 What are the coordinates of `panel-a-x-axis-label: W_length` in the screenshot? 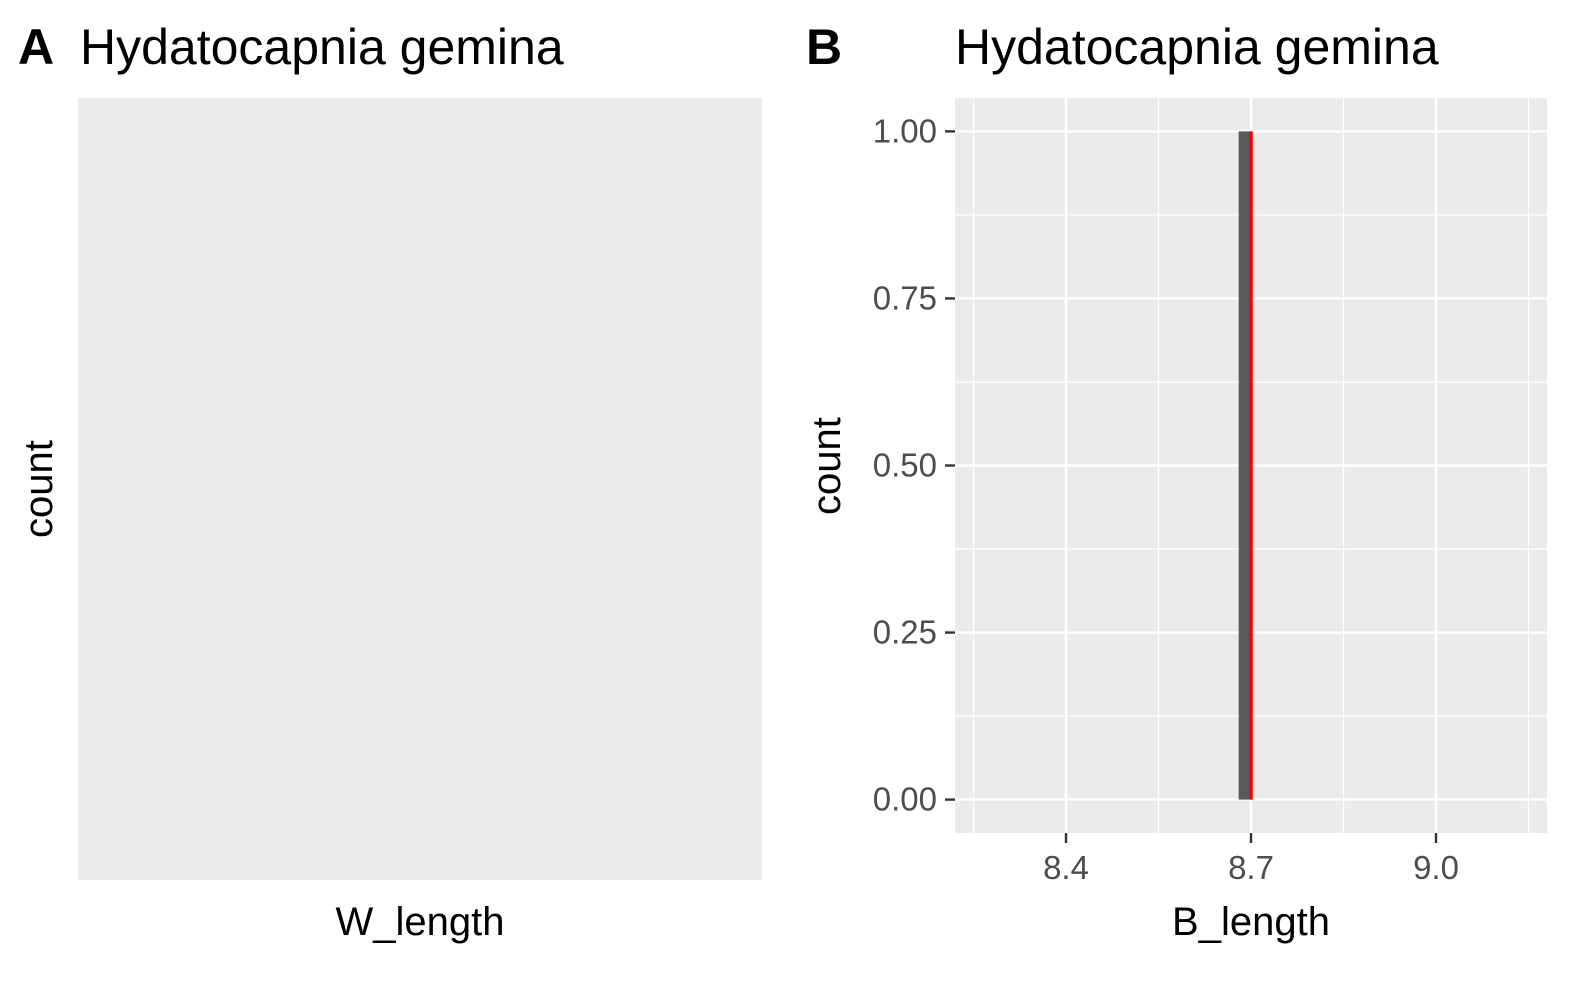 It's located at (420, 922).